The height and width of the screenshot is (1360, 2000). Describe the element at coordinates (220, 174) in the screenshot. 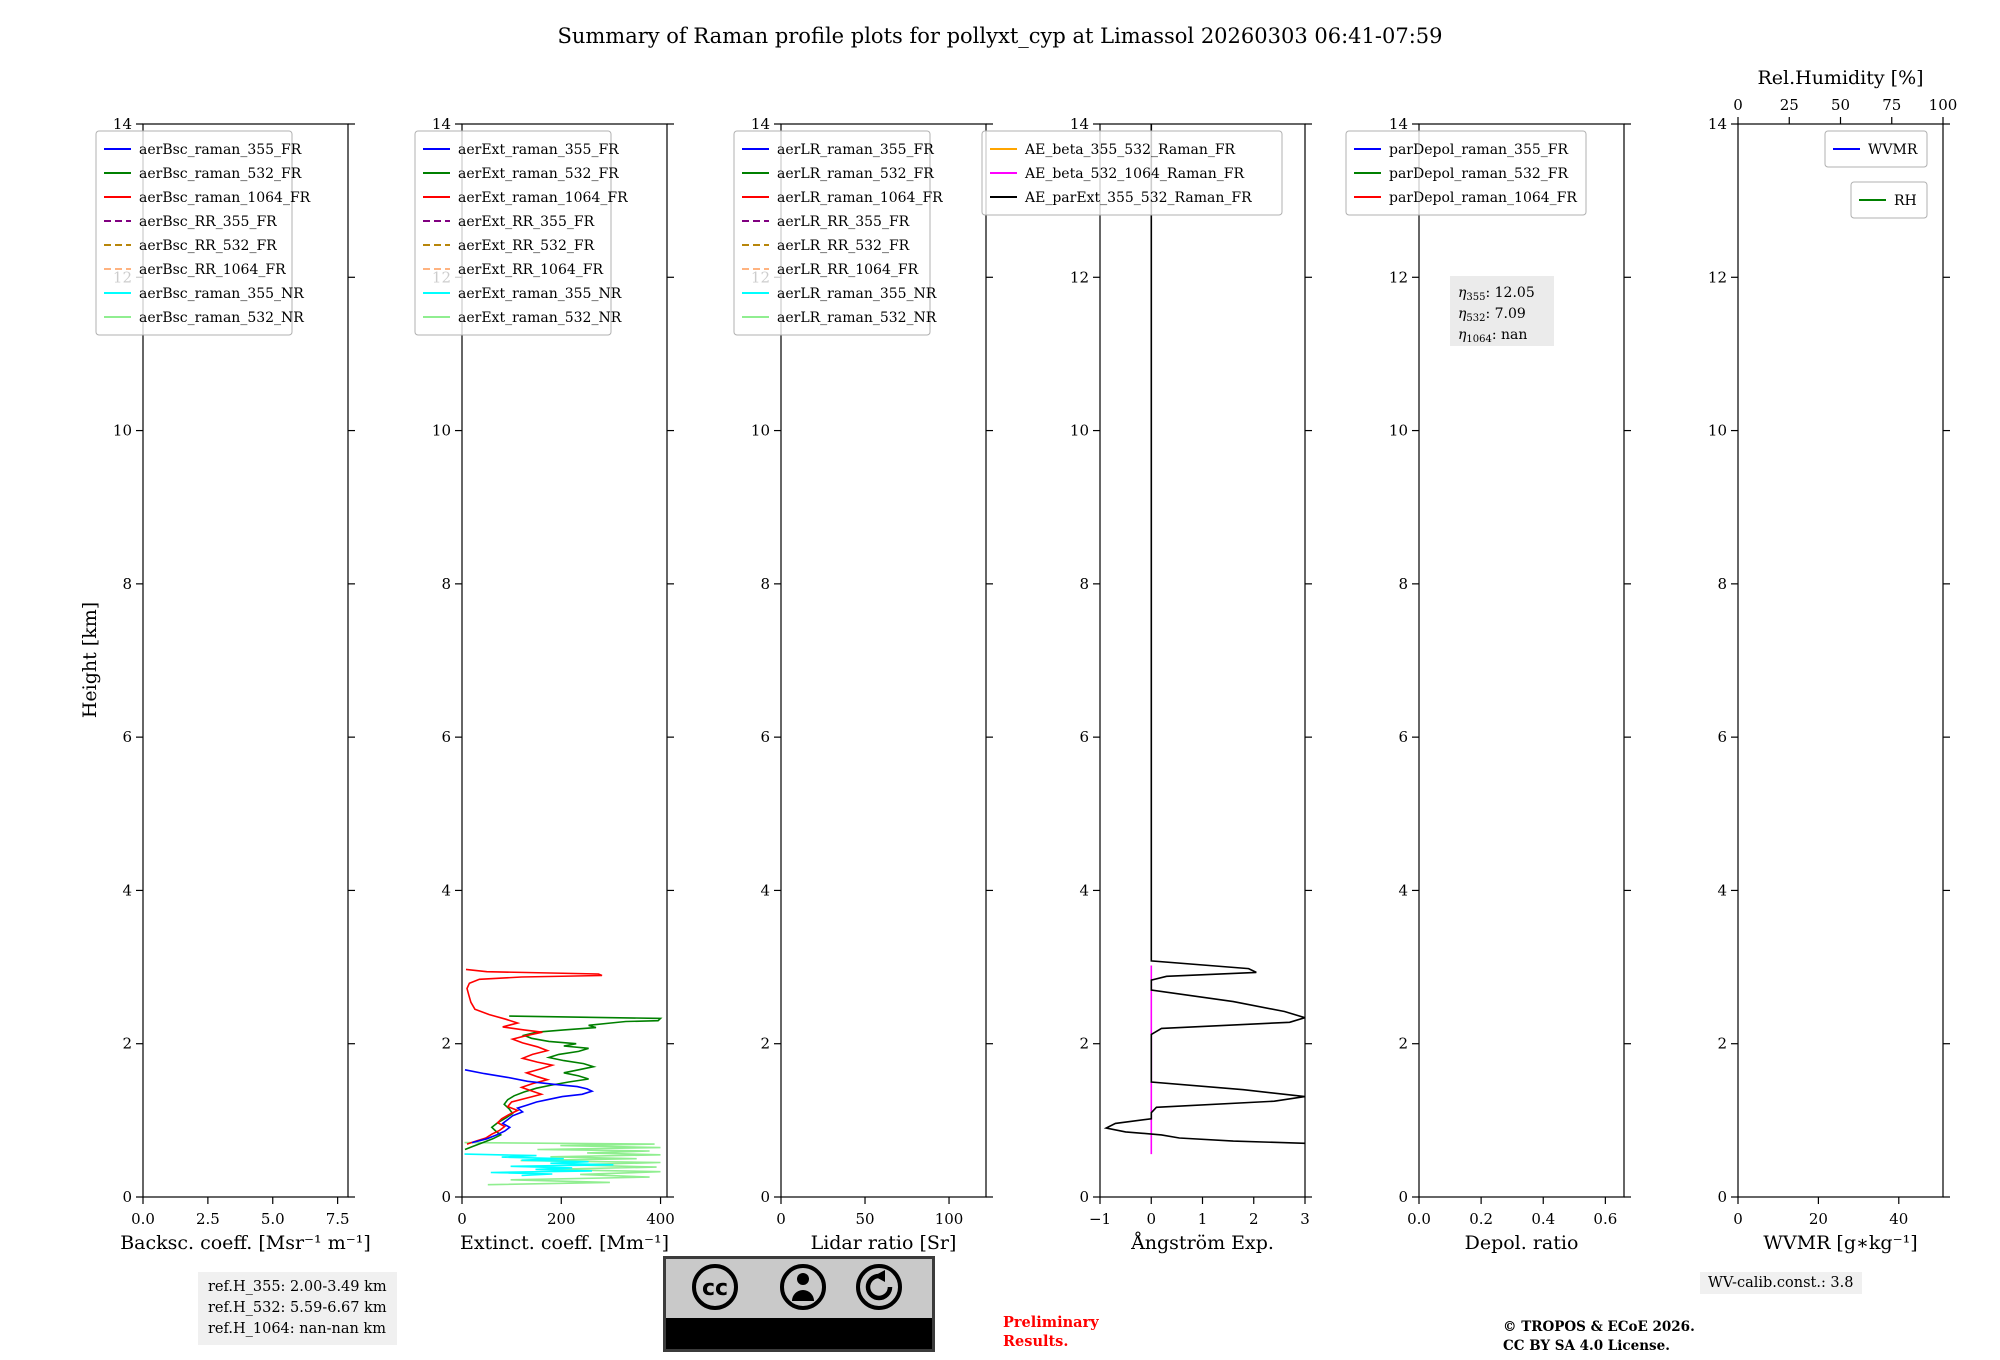

I see `legend-label: aerBsc_raman_532_FR` at that location.